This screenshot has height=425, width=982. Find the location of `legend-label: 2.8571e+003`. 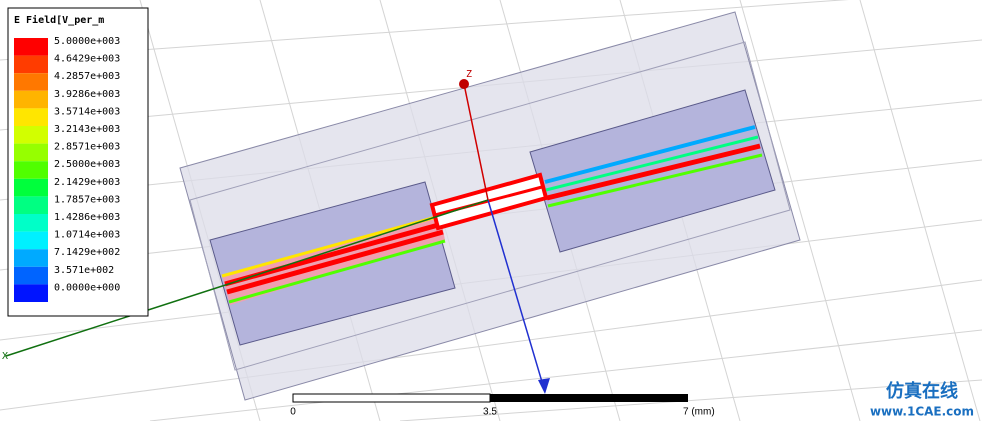

legend-label: 2.8571e+003 is located at coordinates (87, 147).